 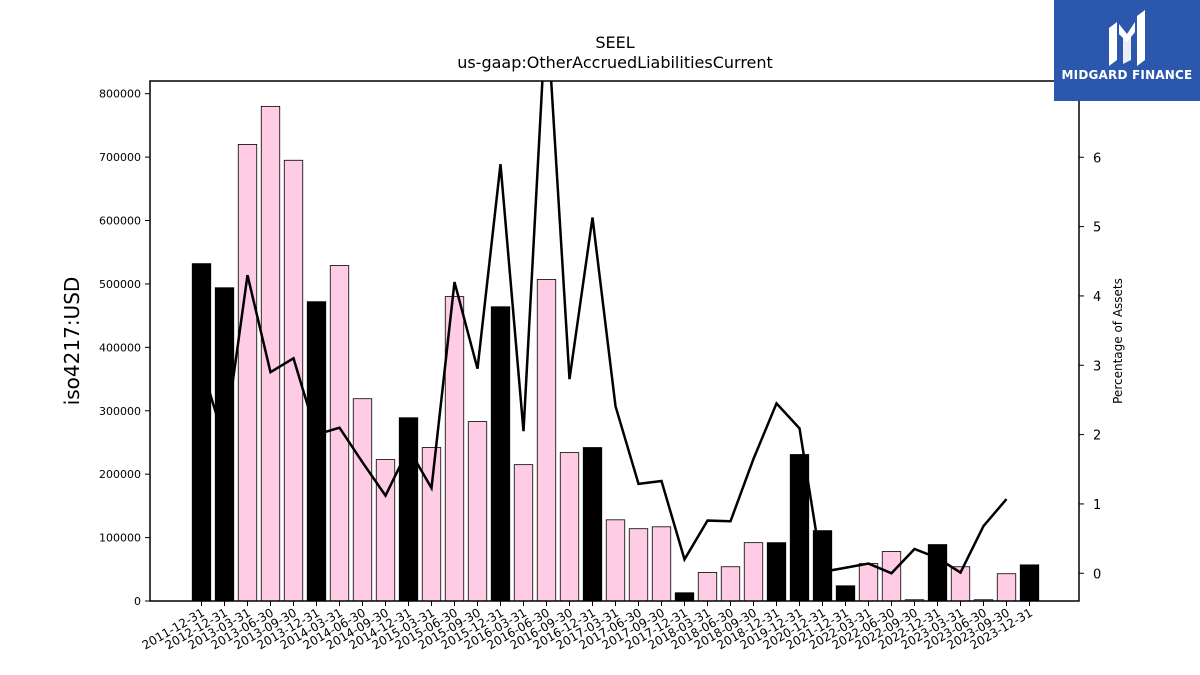 What do you see at coordinates (1097, 366) in the screenshot?
I see `y-right-tick-label: 3` at bounding box center [1097, 366].